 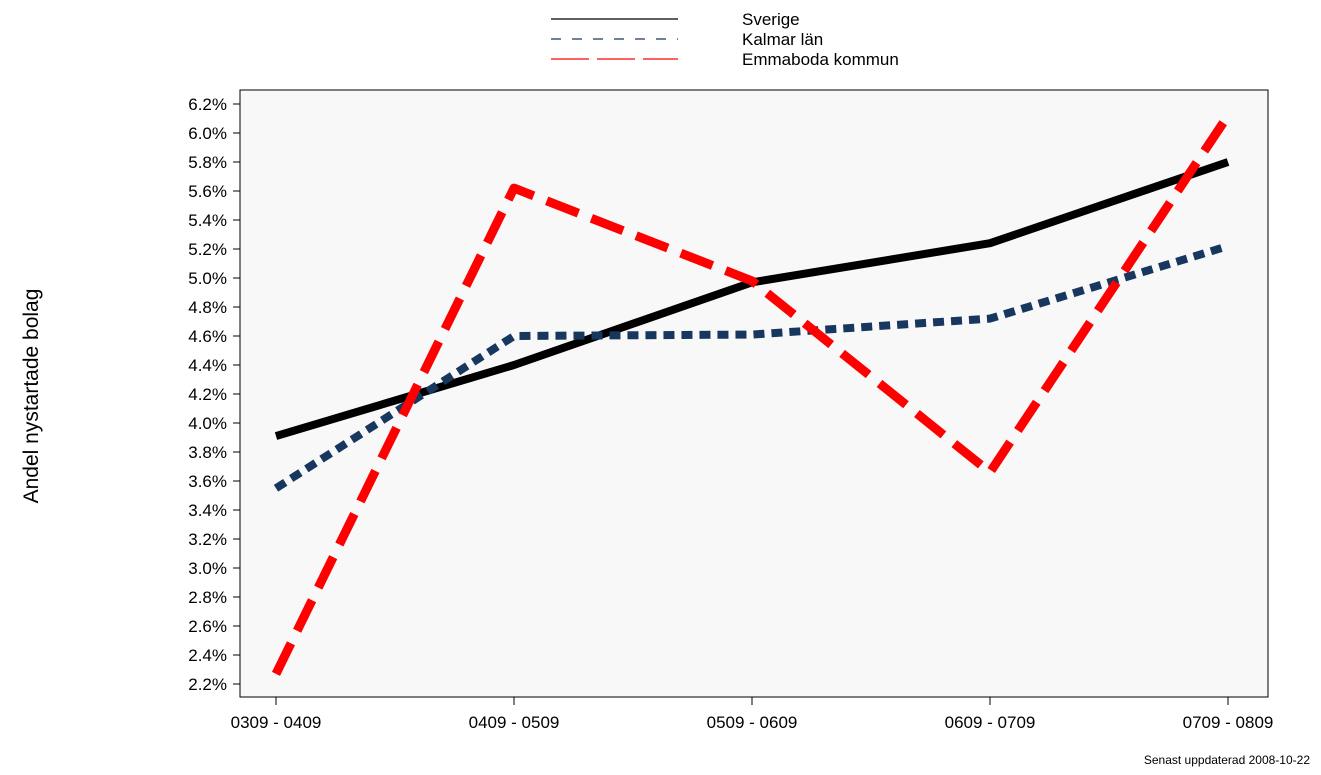 What do you see at coordinates (276, 722) in the screenshot?
I see `x-tick-label: 0309 - 0409` at bounding box center [276, 722].